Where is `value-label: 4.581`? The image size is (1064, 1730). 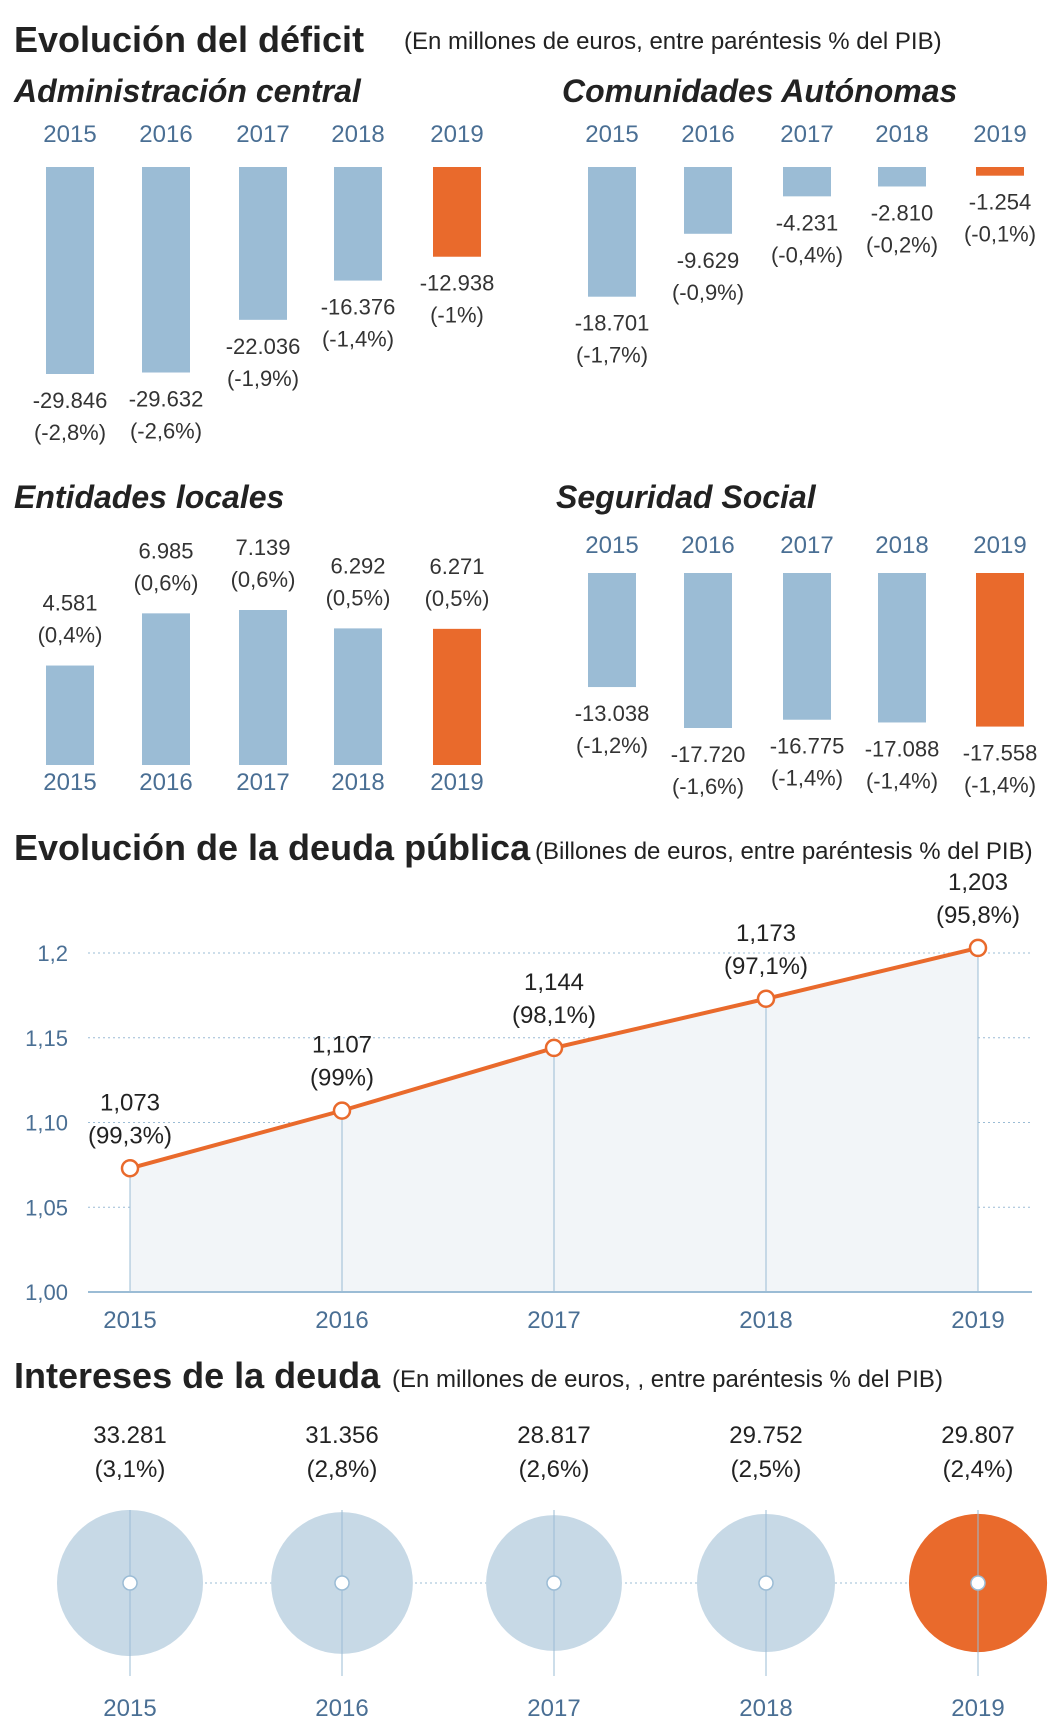 value-label: 4.581 is located at coordinates (69, 603).